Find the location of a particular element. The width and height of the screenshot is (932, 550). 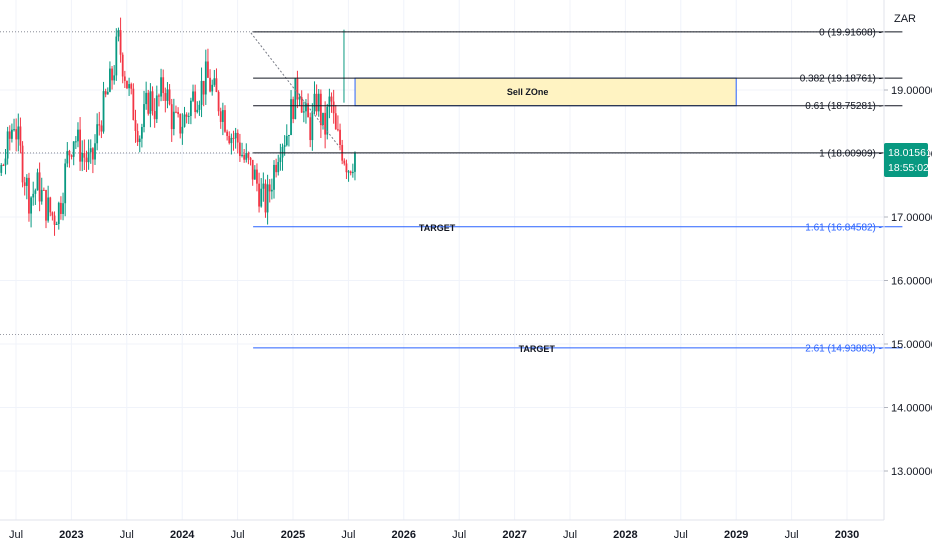

fib-level-label: 1 (18.00909) - is located at coordinates (850, 153).